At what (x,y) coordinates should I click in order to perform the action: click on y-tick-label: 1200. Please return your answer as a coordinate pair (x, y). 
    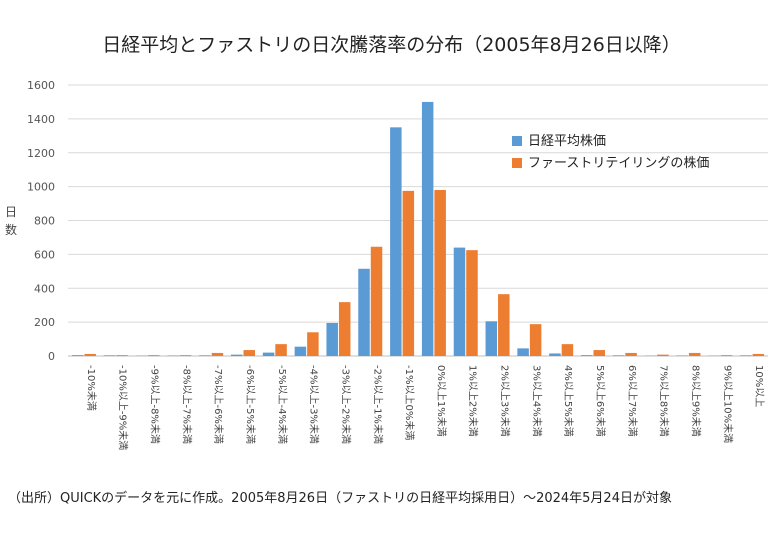
    Looking at the image, I should click on (41, 153).